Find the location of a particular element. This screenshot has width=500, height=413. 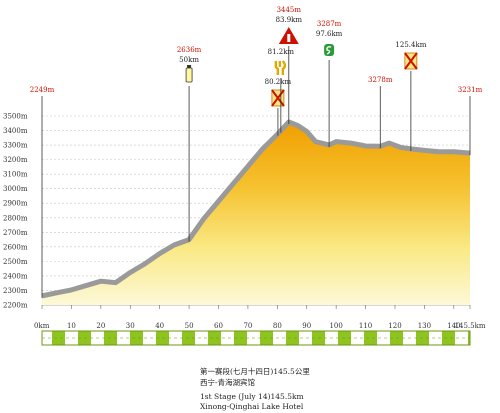

marker-label-1: 2636m is located at coordinates (189, 50).